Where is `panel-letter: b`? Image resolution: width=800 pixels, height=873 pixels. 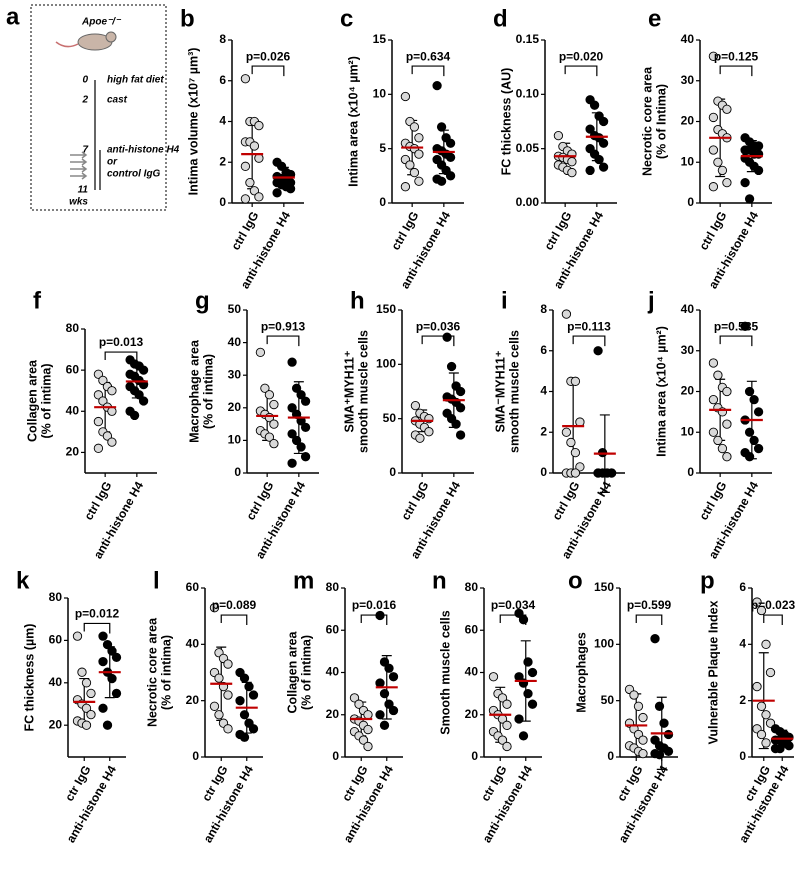 panel-letter: b is located at coordinates (187, 18).